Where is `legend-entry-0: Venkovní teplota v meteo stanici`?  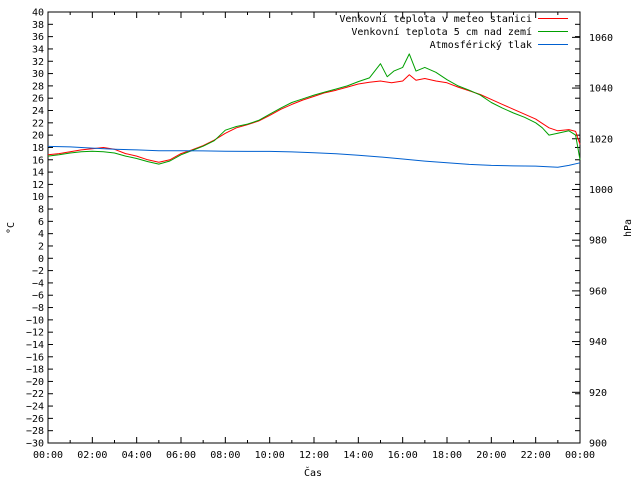 legend-entry-0: Venkovní teplota v meteo stanici is located at coordinates (435, 19).